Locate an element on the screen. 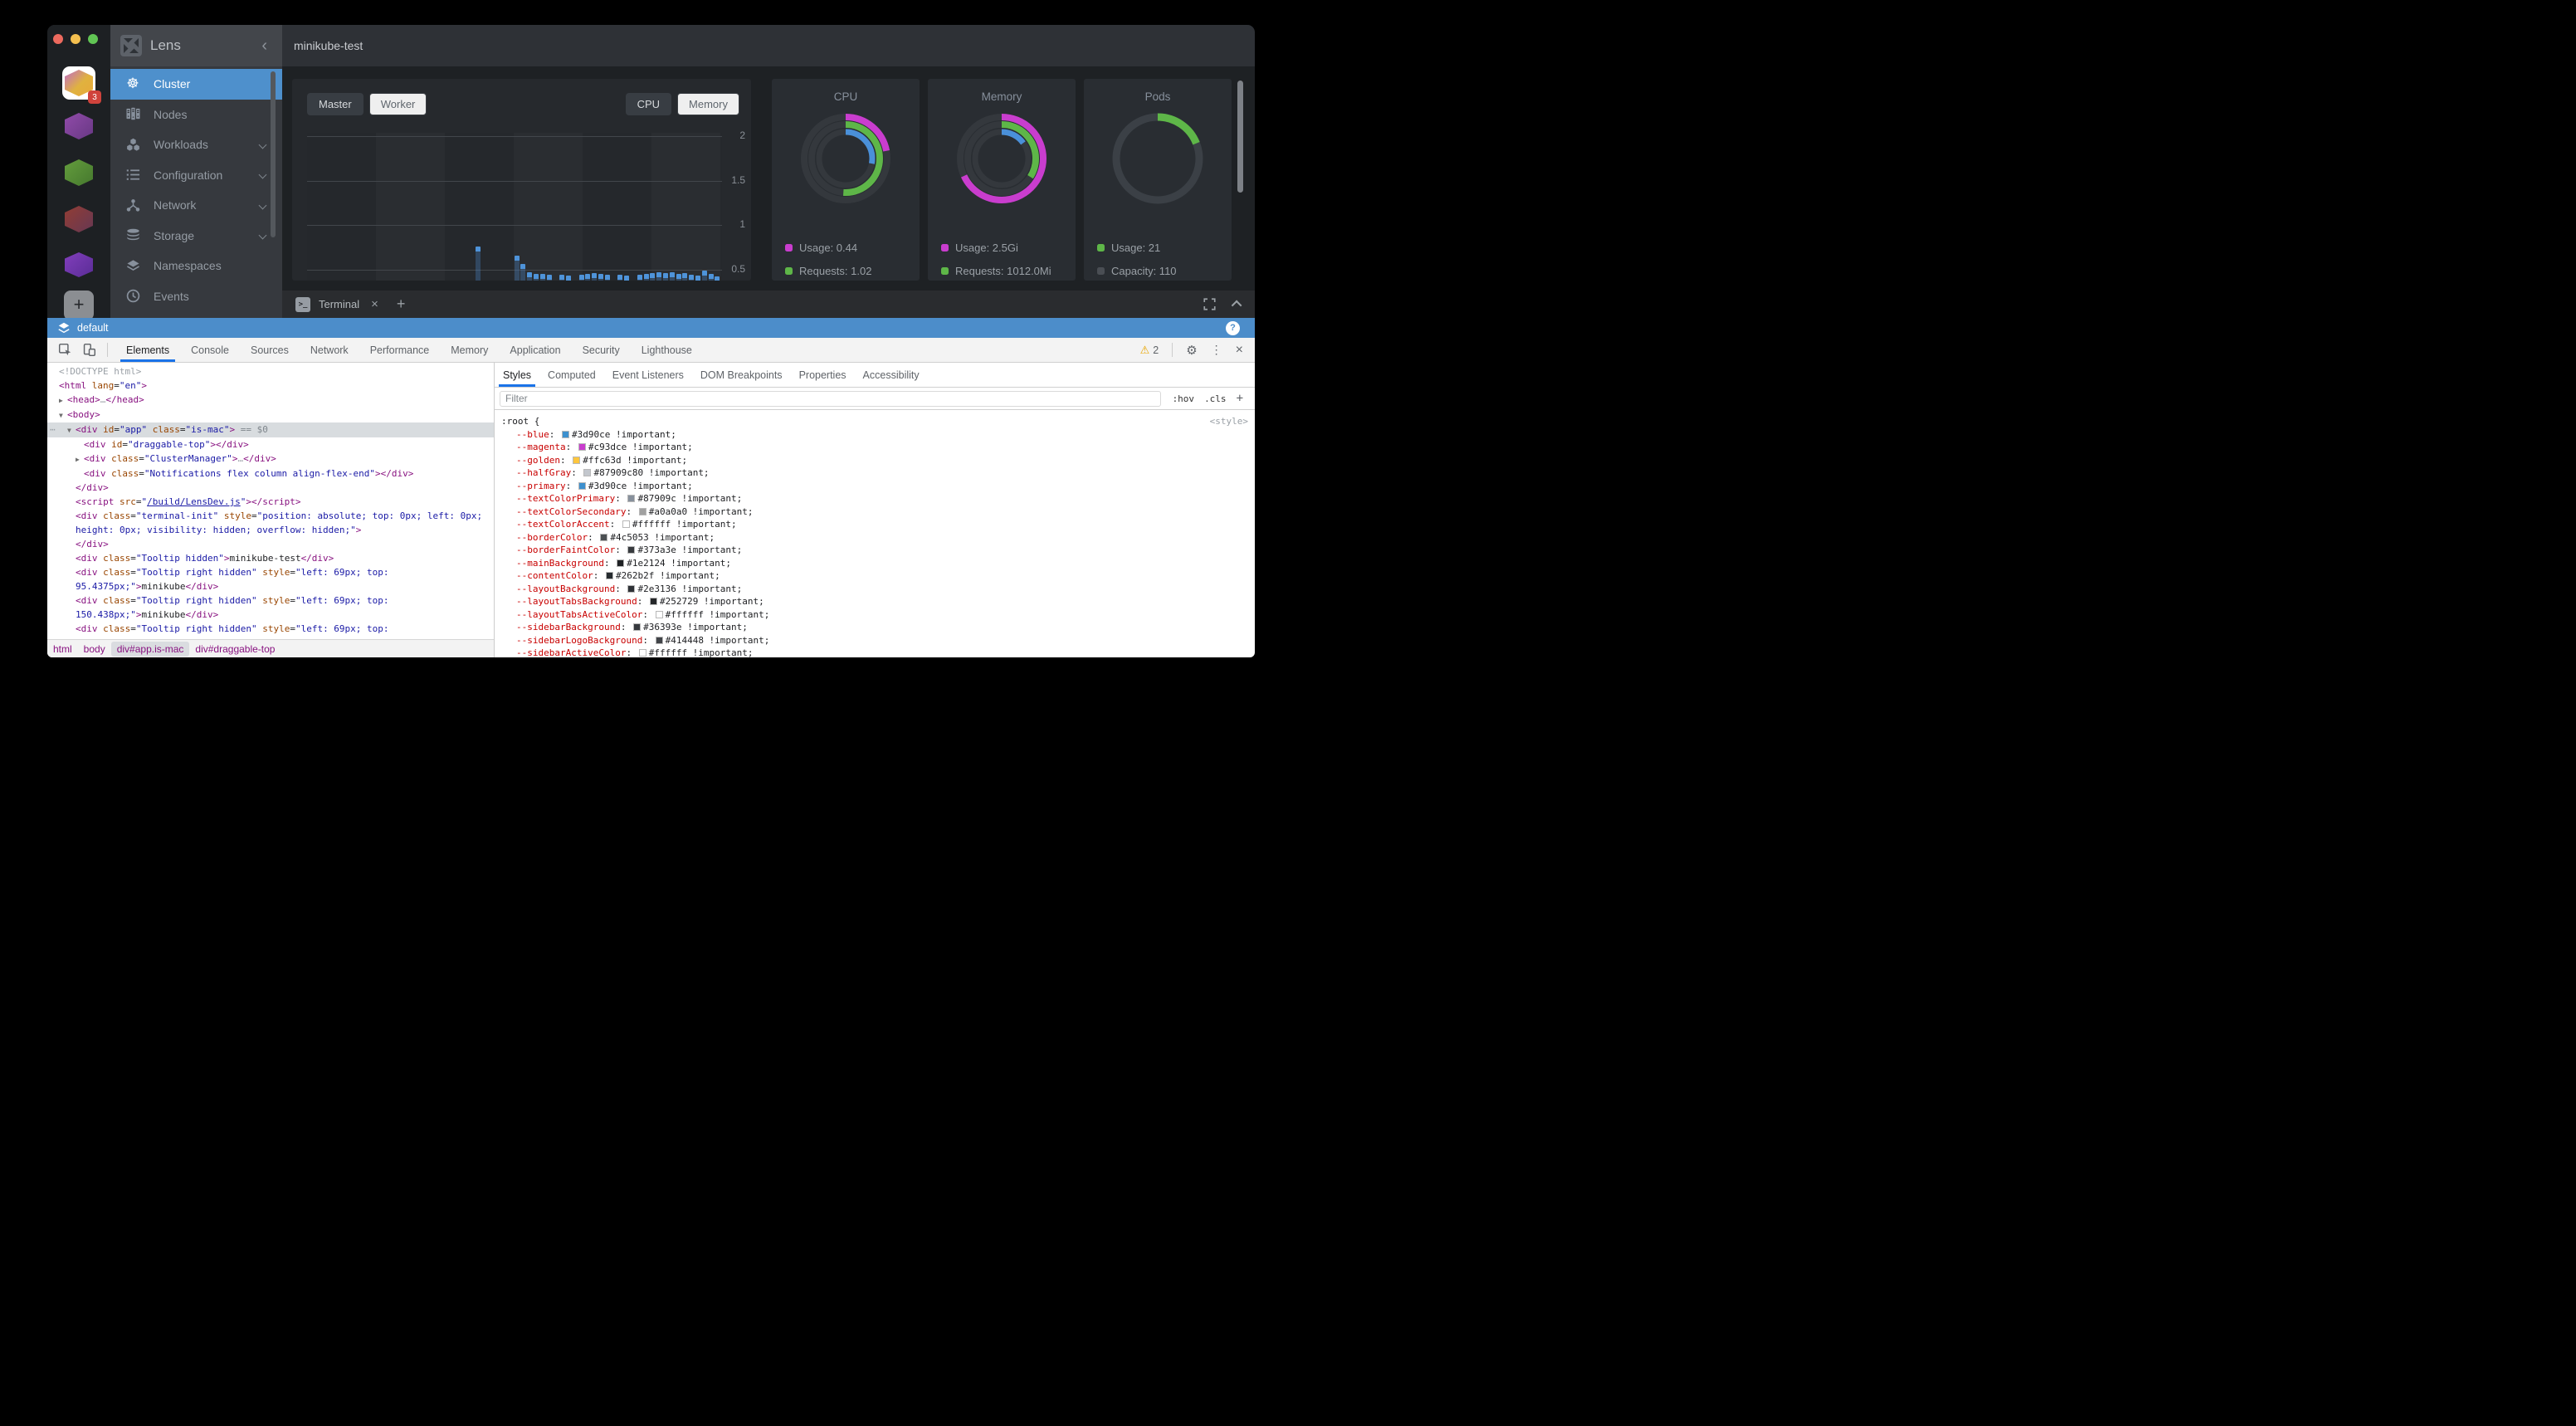 The width and height of the screenshot is (2576, 1426). device-toolbar-icon is located at coordinates (89, 350).